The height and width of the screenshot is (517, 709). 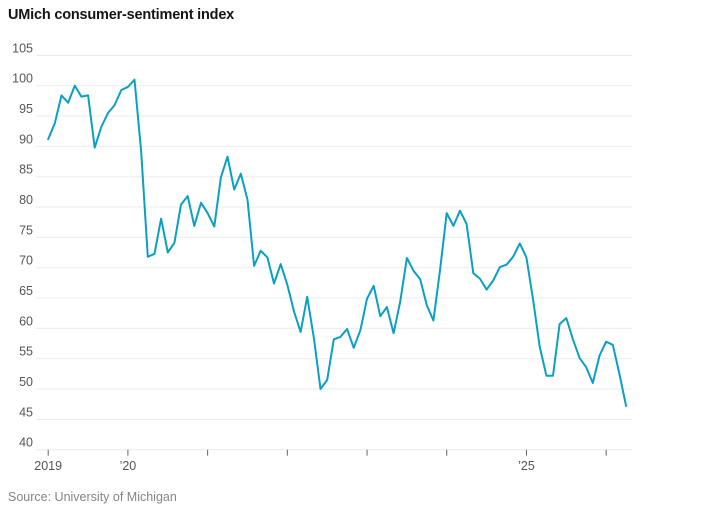 I want to click on y-axis-label: 60, so click(x=26, y=321).